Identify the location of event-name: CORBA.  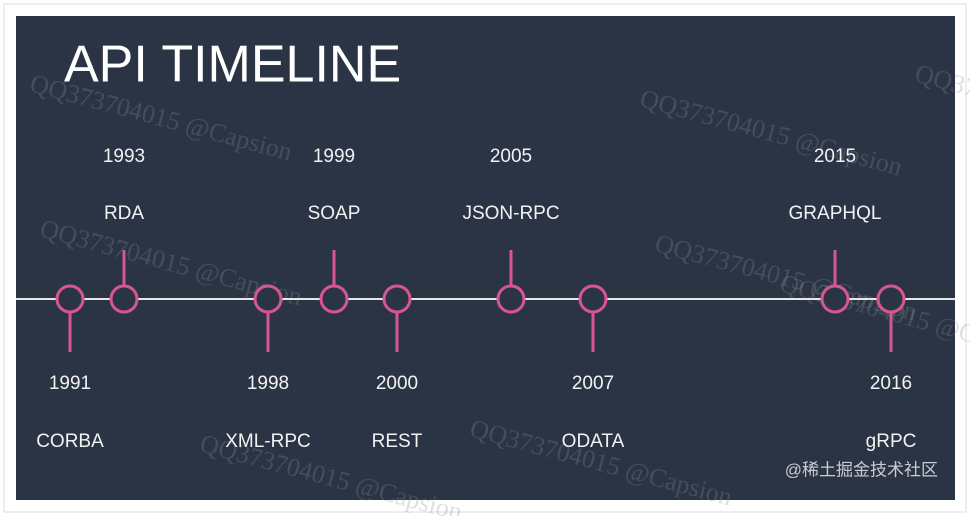
(70, 441).